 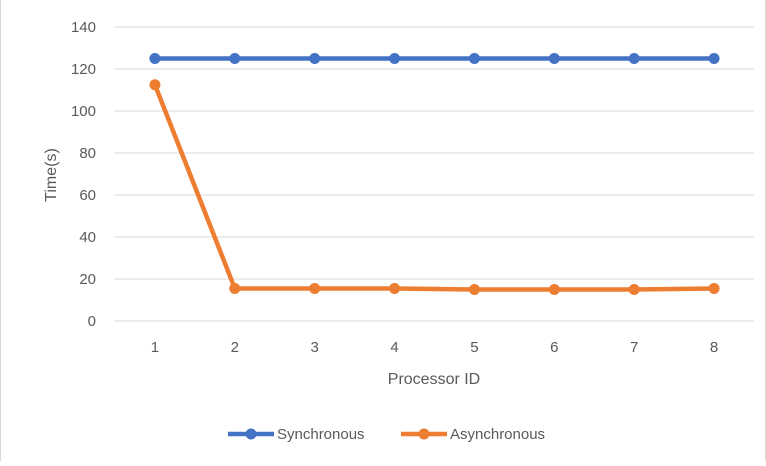 What do you see at coordinates (83, 111) in the screenshot?
I see `y-tick-label: 100` at bounding box center [83, 111].